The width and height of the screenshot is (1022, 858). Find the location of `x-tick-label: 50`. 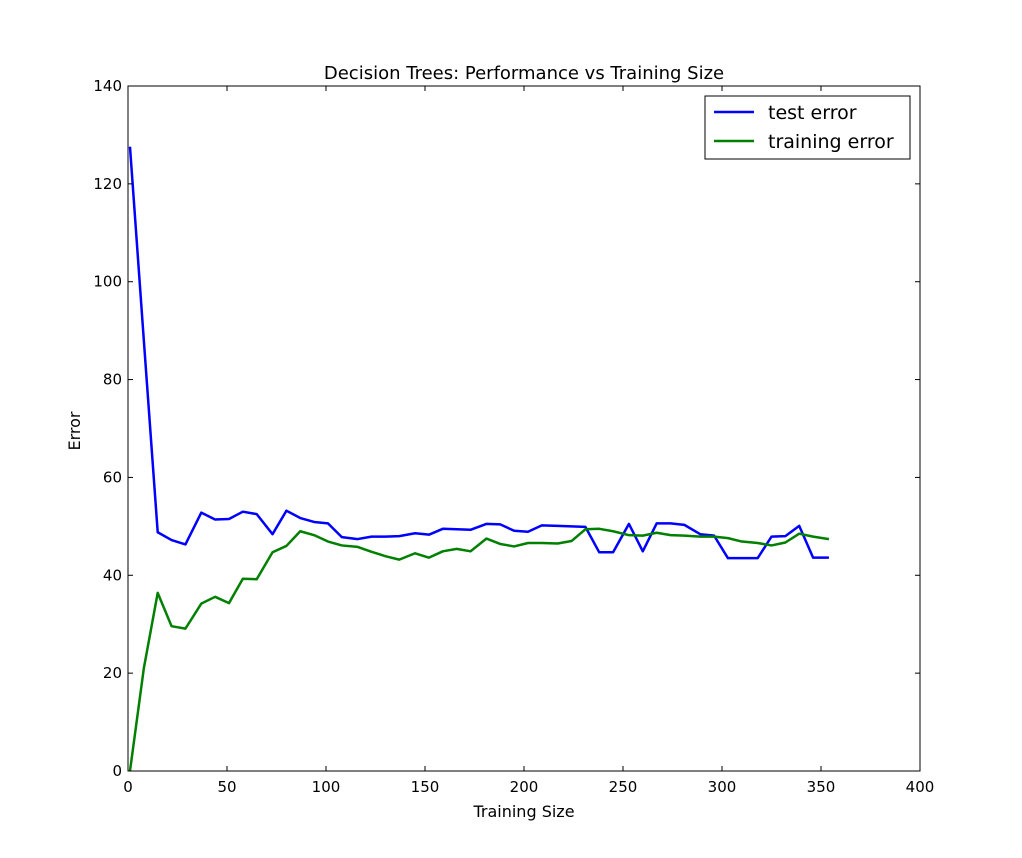

x-tick-label: 50 is located at coordinates (226, 787).